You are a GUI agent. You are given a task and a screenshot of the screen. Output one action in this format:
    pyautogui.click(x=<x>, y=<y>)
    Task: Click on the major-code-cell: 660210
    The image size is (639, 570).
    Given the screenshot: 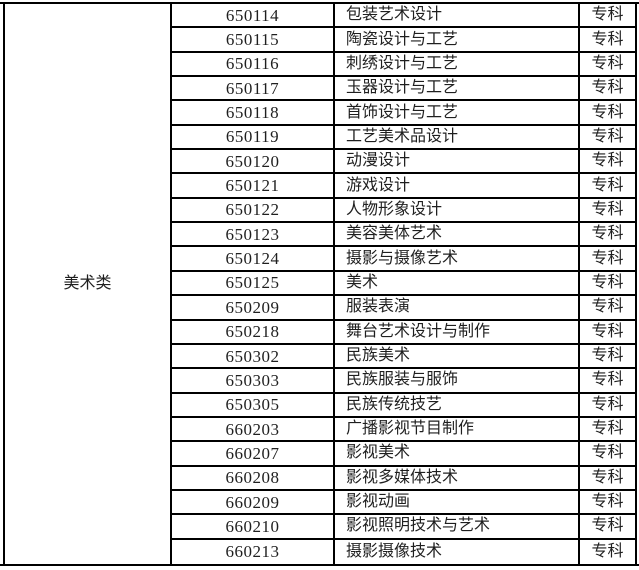 What is the action you would take?
    pyautogui.click(x=253, y=527)
    